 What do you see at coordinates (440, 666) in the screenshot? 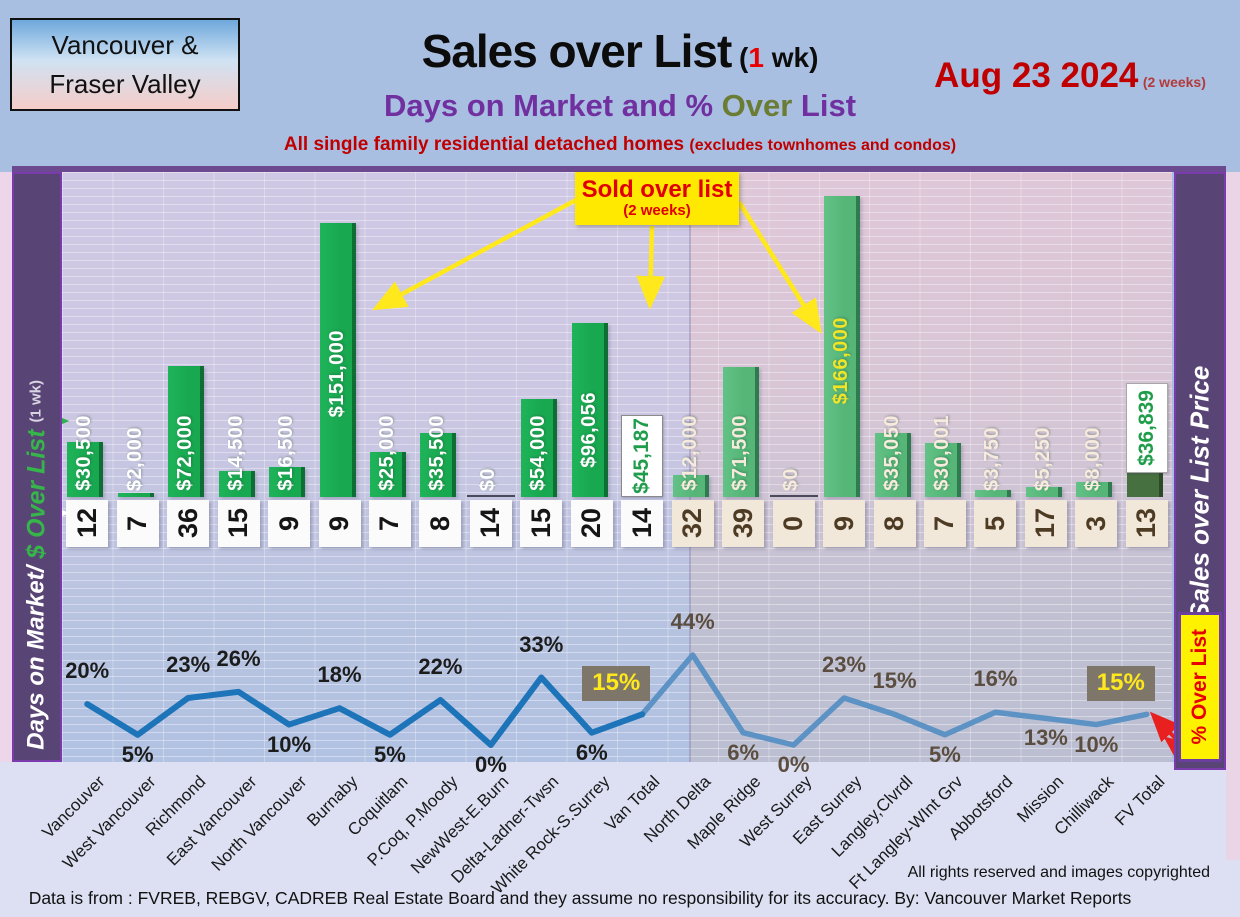
I see `pct-label: 22%` at bounding box center [440, 666].